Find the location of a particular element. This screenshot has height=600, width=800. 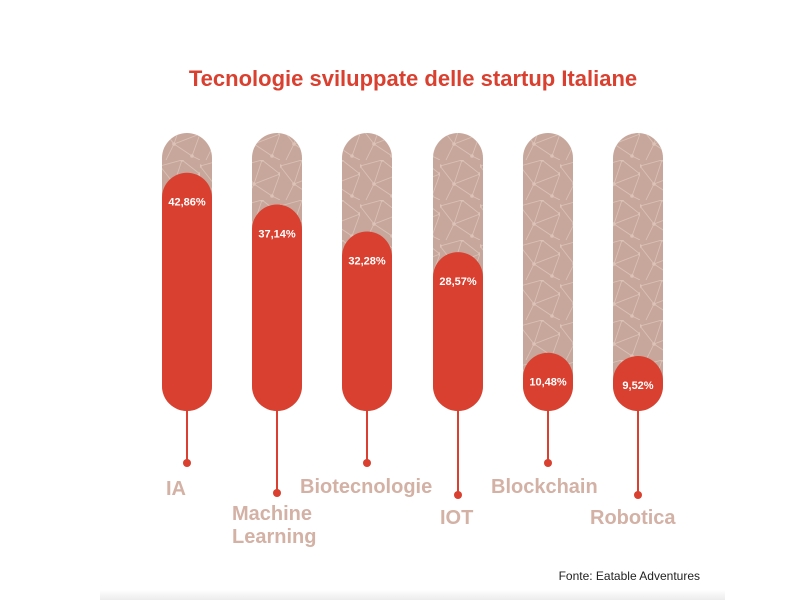

bar-machine-learning is located at coordinates (277, 307).